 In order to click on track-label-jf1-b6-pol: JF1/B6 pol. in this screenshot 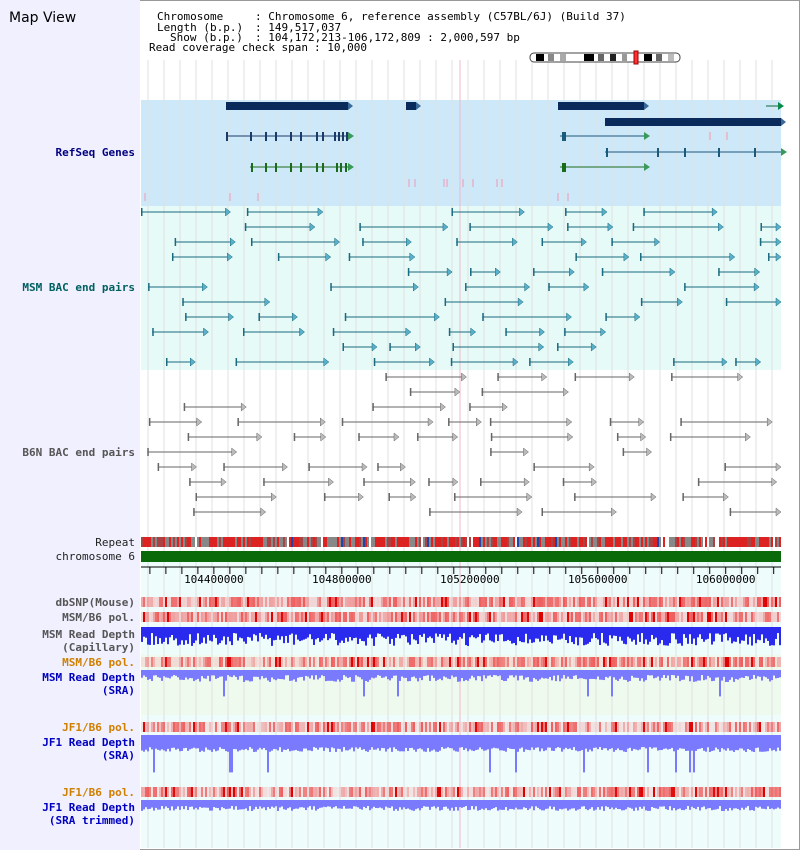, I will do `click(98, 727)`.